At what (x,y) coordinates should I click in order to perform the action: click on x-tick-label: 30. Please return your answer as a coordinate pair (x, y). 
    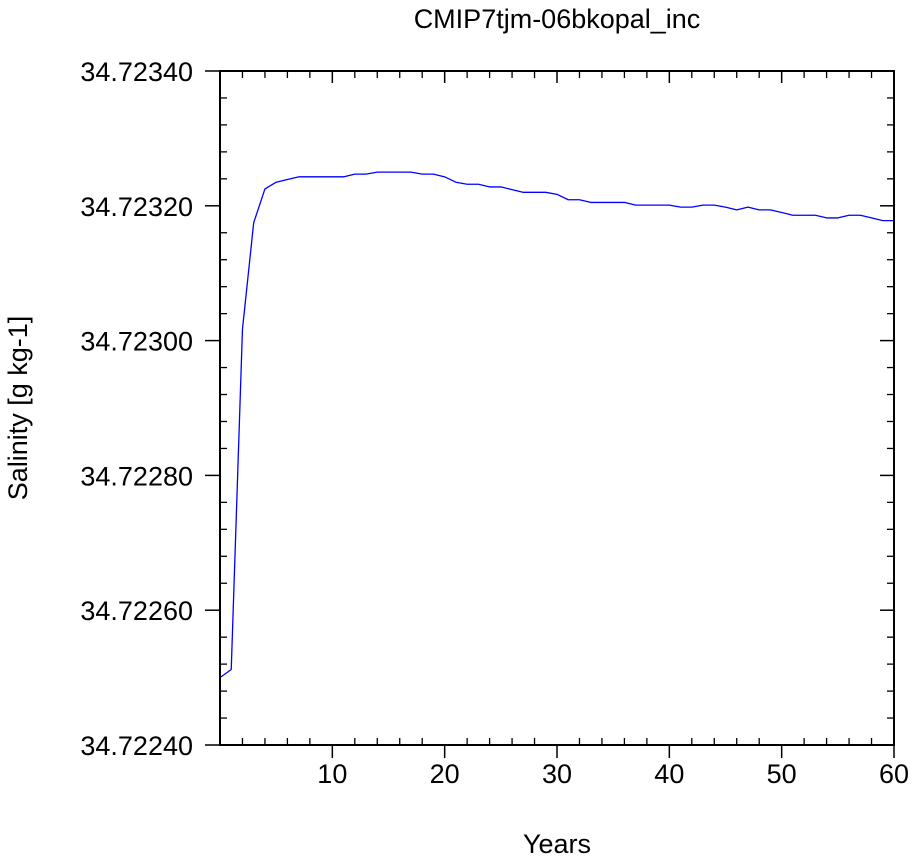
    Looking at the image, I should click on (557, 774).